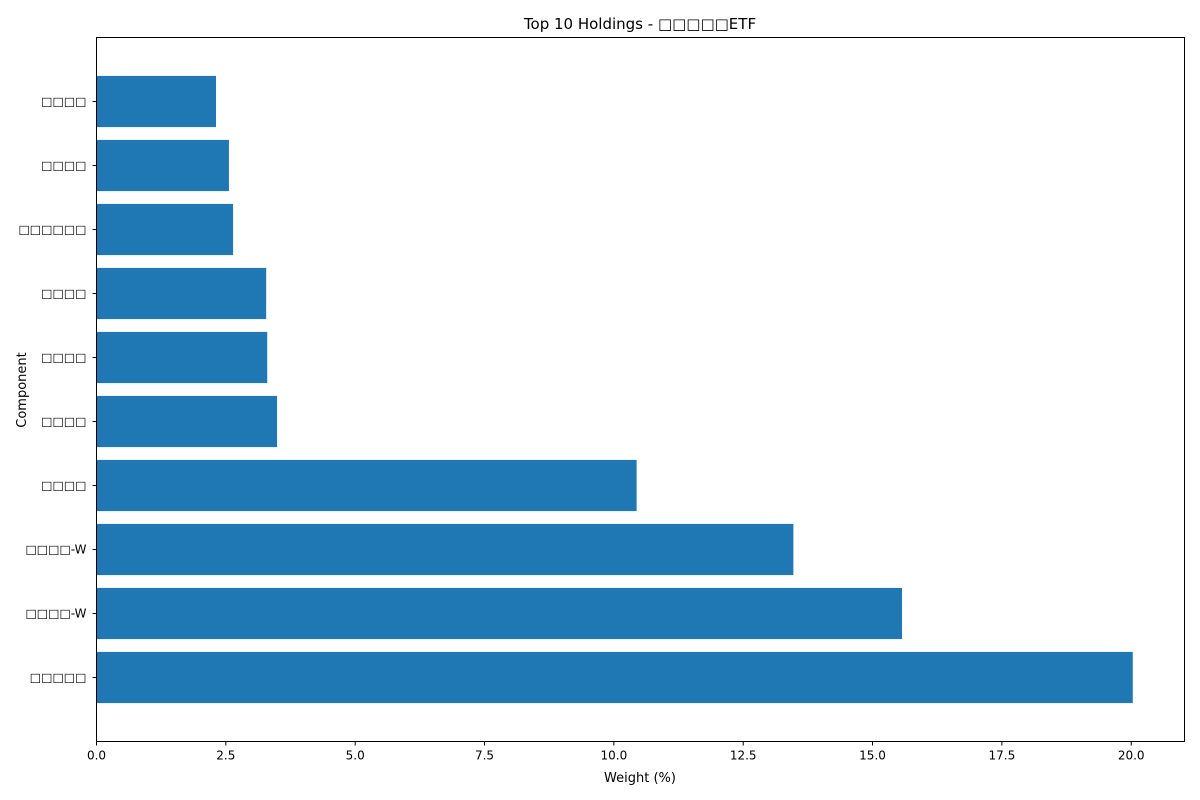 The image size is (1200, 800). What do you see at coordinates (743, 756) in the screenshot?
I see `x-tick-label: 12.5` at bounding box center [743, 756].